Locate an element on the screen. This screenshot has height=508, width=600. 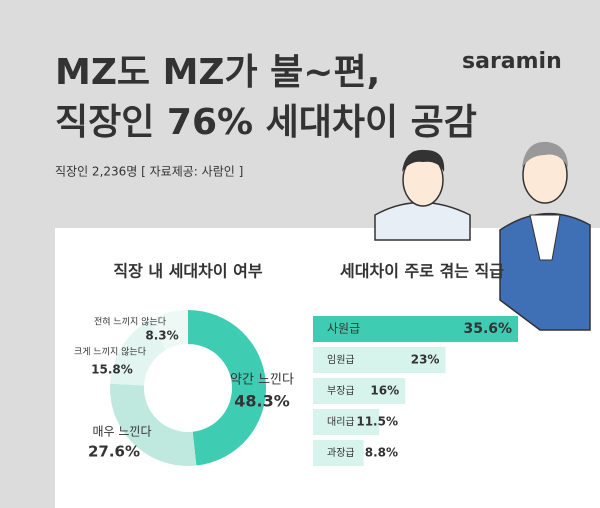
slice-label: 전혀 느끼지 않는다 is located at coordinates (130, 322).